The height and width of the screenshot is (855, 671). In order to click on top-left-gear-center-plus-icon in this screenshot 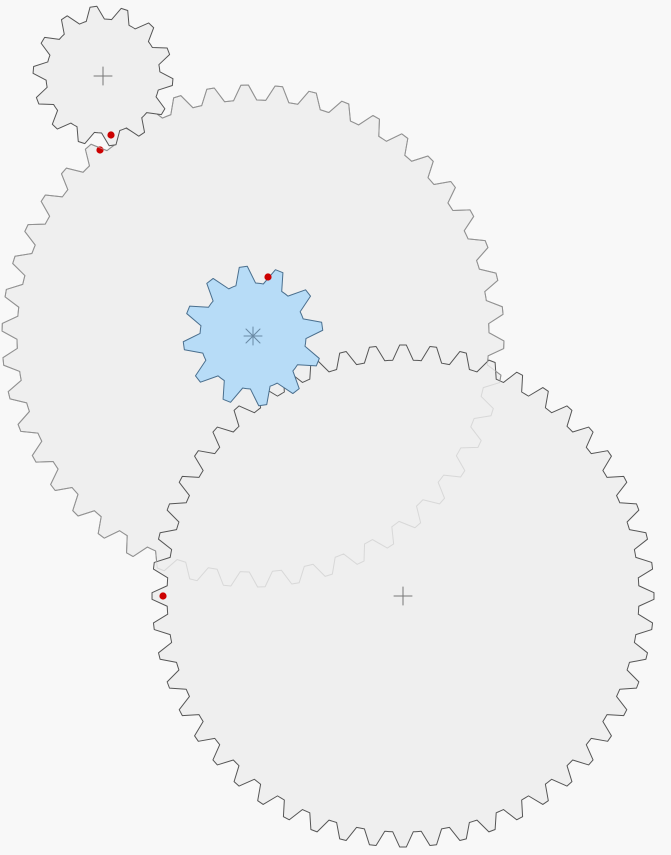, I will do `click(103, 76)`.